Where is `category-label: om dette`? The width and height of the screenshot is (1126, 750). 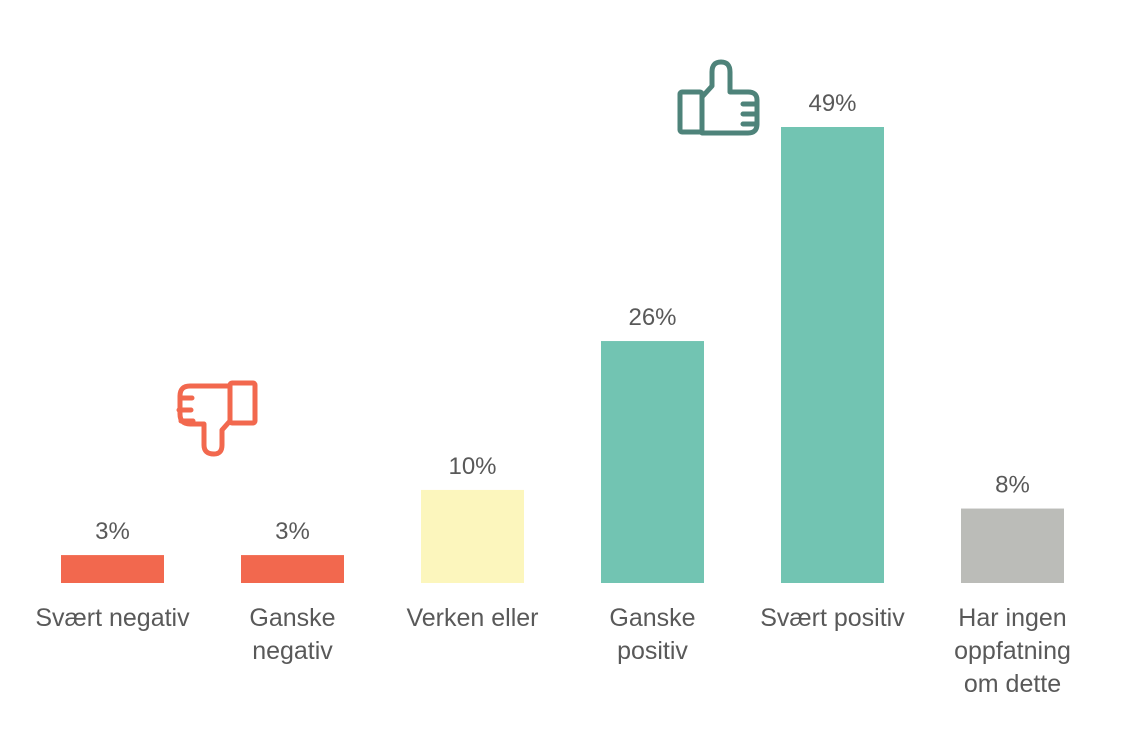 category-label: om dette is located at coordinates (1012, 684).